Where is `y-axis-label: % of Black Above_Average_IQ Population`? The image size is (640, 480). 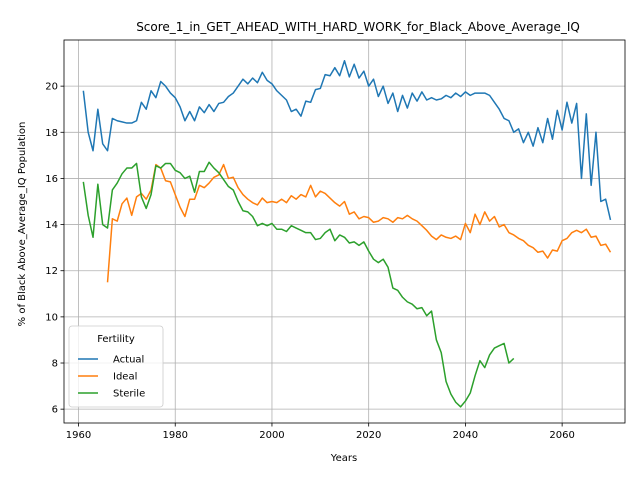
y-axis-label: % of Black Above_Average_IQ Population is located at coordinates (22, 224).